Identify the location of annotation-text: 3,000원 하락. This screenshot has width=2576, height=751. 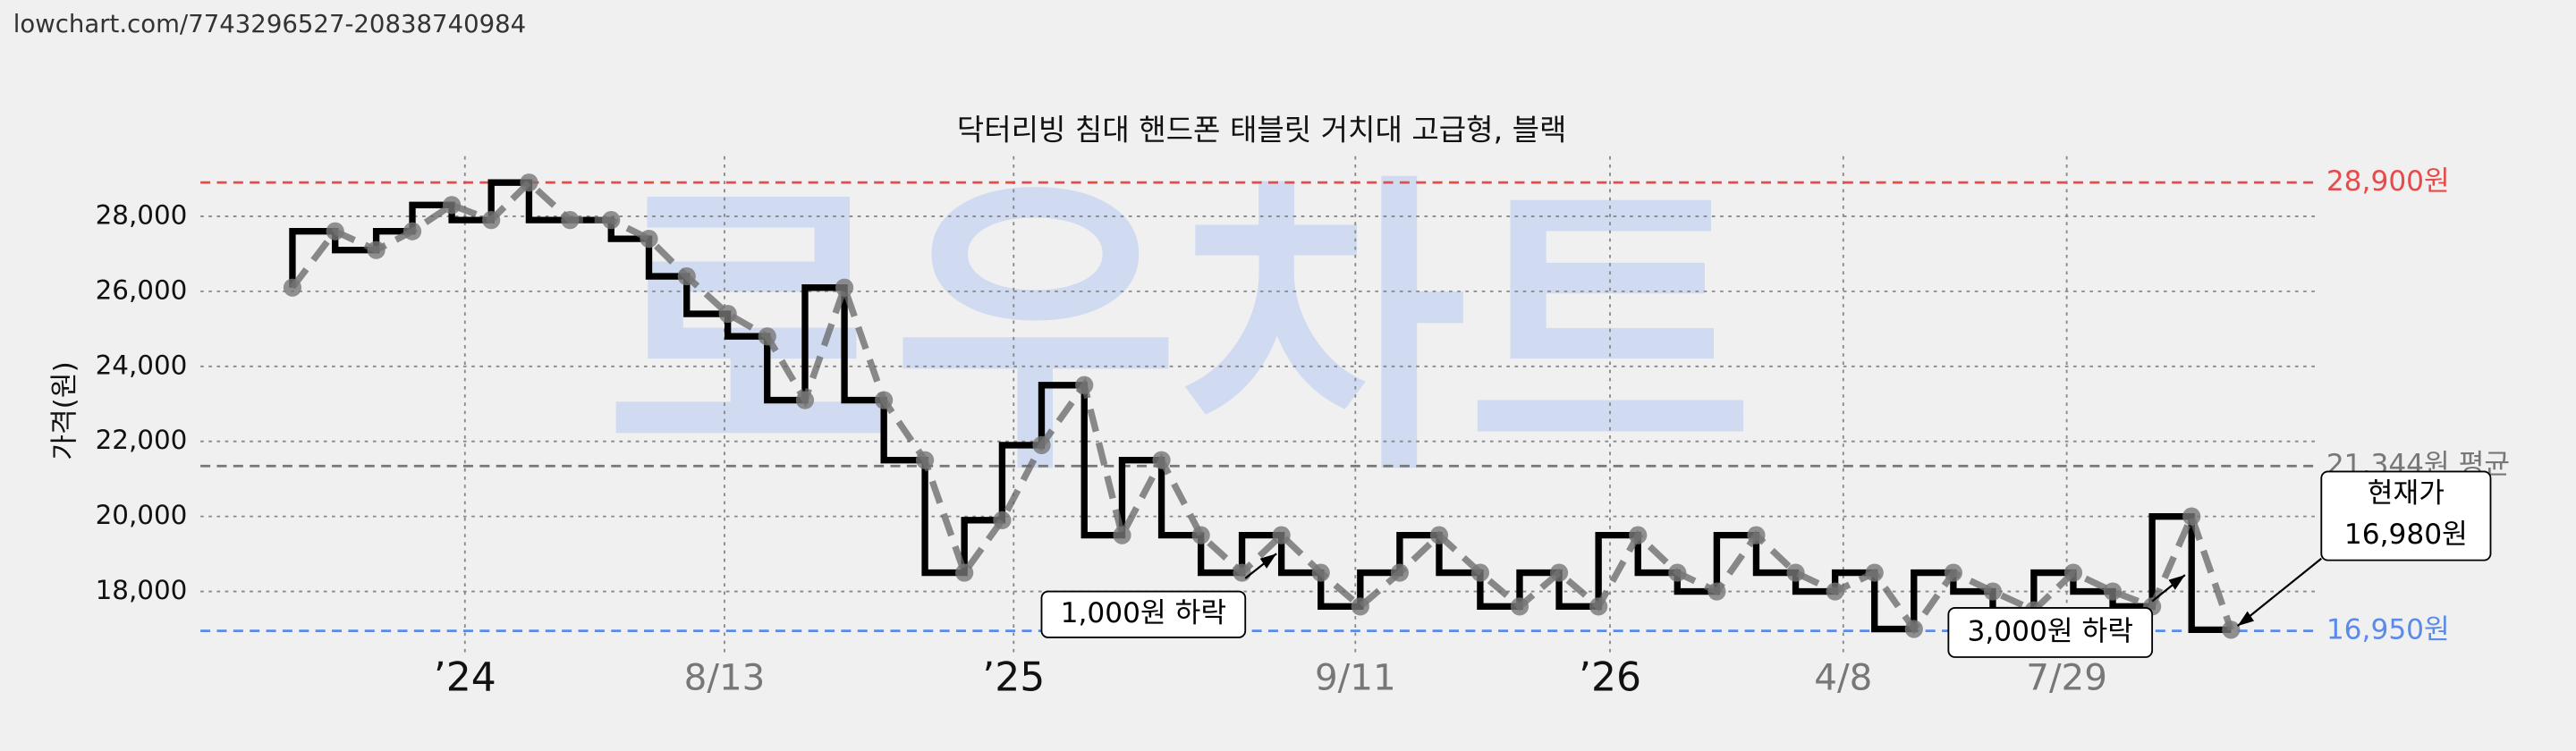
(2050, 631).